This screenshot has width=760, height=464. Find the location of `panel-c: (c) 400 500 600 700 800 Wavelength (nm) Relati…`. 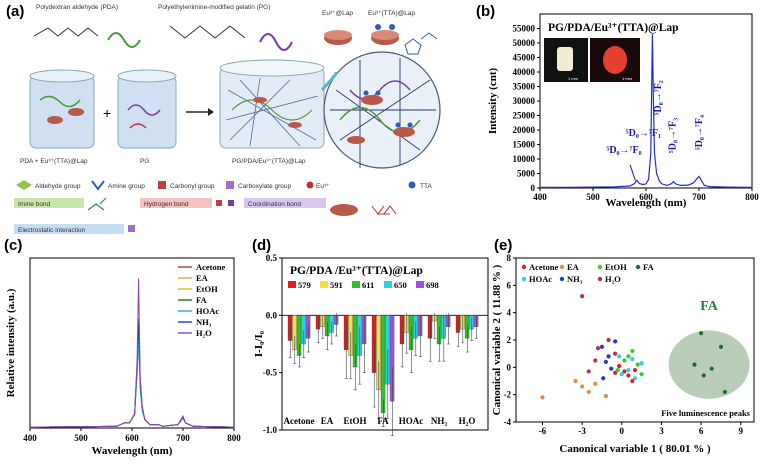

panel-c: (c) 400 500 600 700 800 Wavelength (nm) Relati… is located at coordinates (122, 347).